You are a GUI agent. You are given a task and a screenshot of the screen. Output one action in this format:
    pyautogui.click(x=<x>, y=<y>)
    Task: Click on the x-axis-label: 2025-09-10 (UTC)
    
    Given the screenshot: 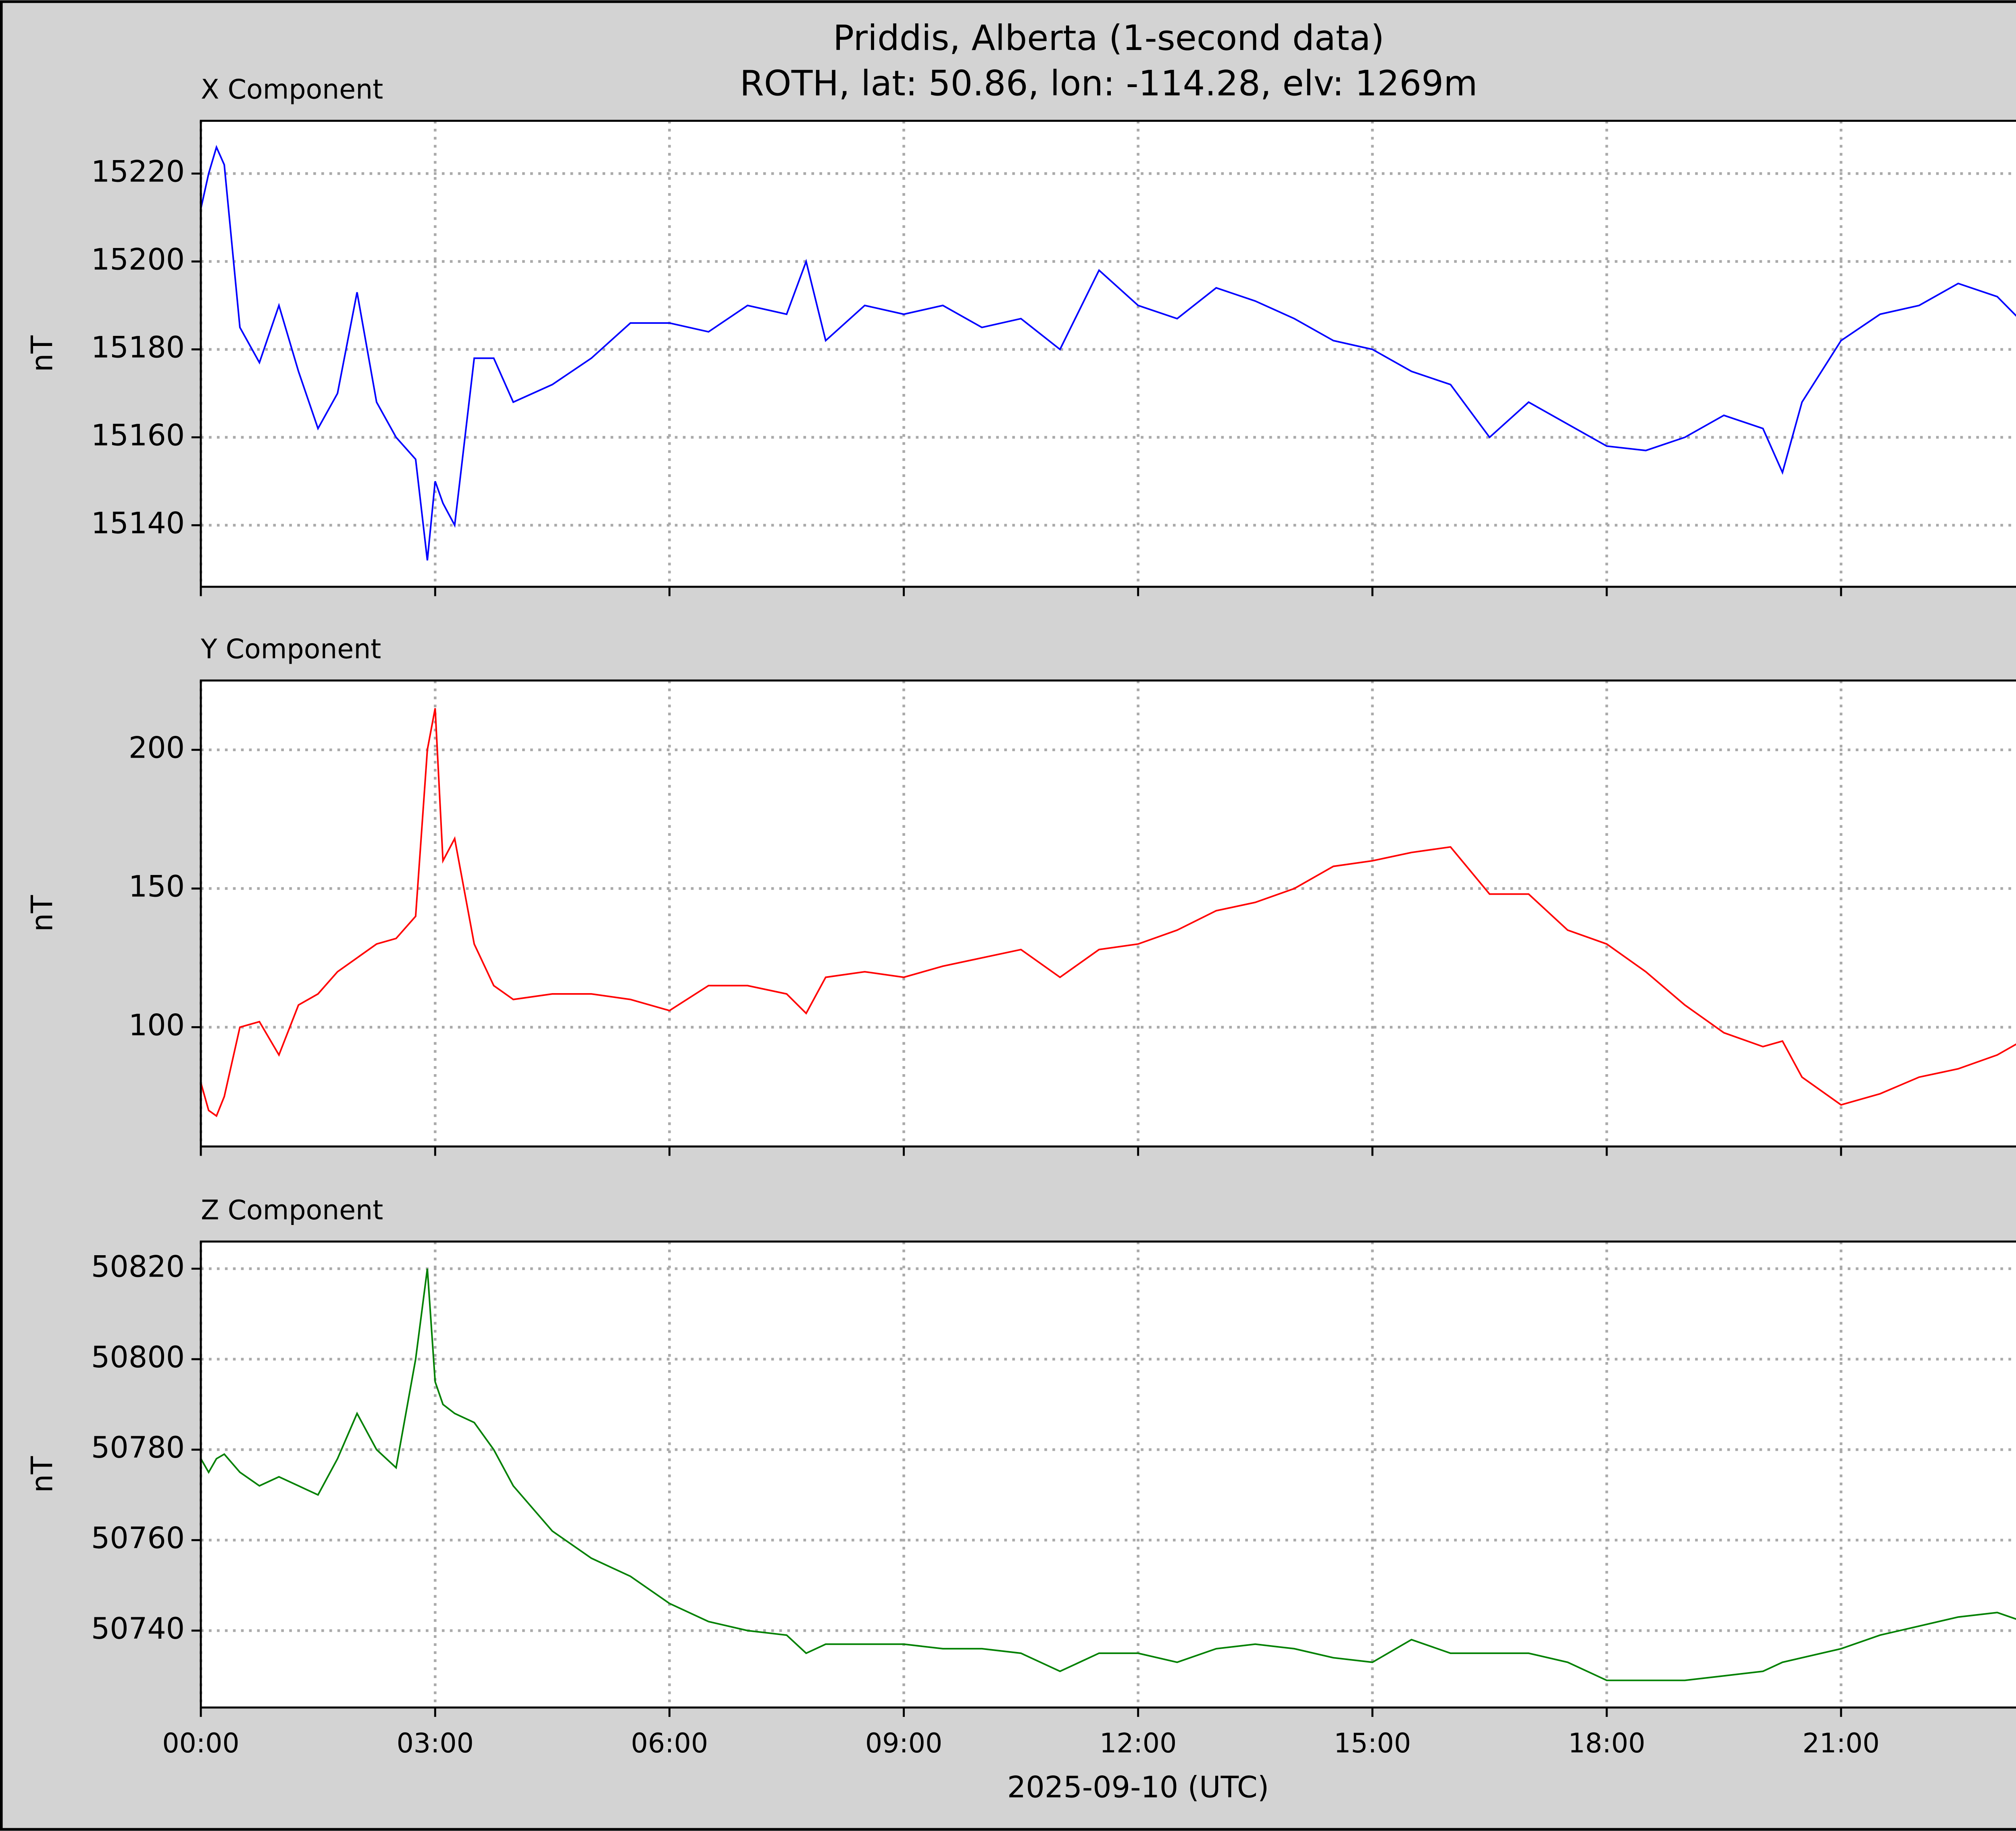 What is the action you would take?
    pyautogui.click(x=1138, y=1787)
    